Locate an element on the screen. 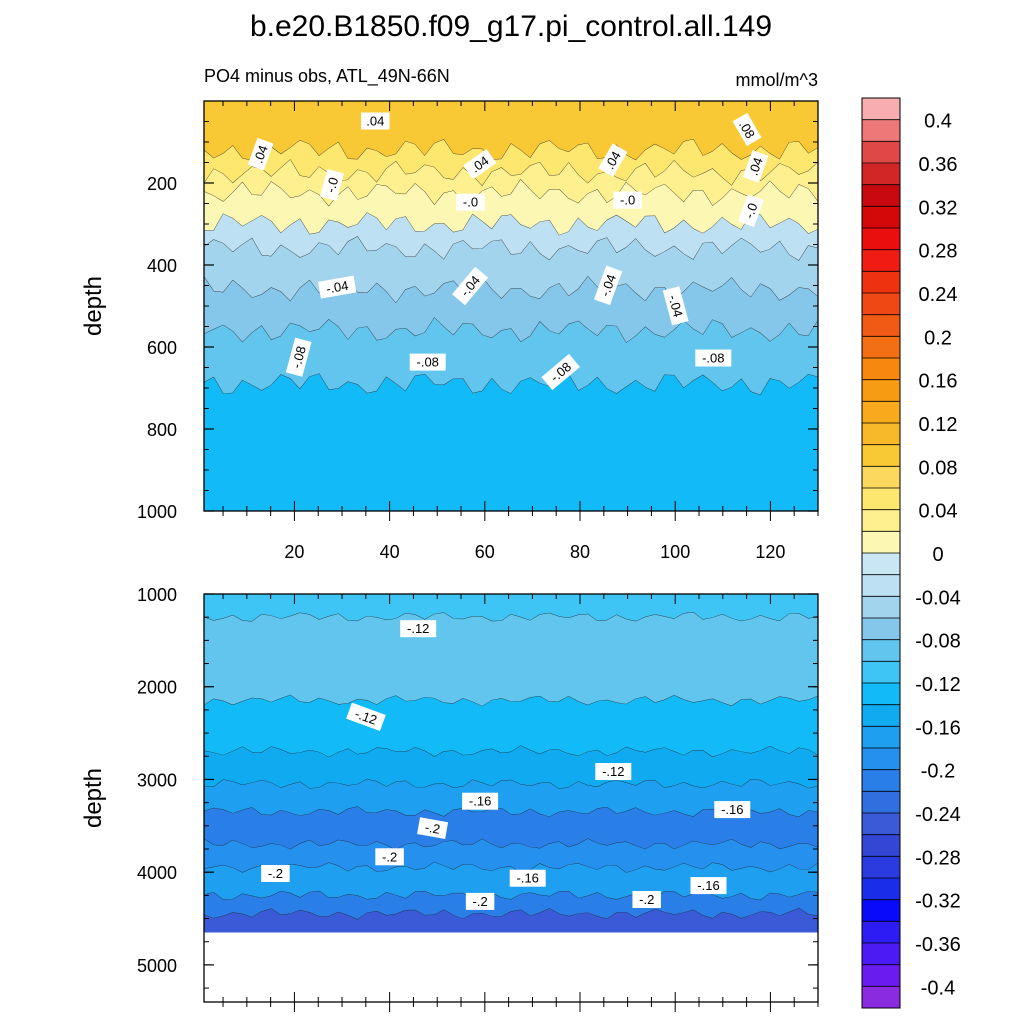 The height and width of the screenshot is (1024, 1024). y-tick-label: 2000 is located at coordinates (157, 688).